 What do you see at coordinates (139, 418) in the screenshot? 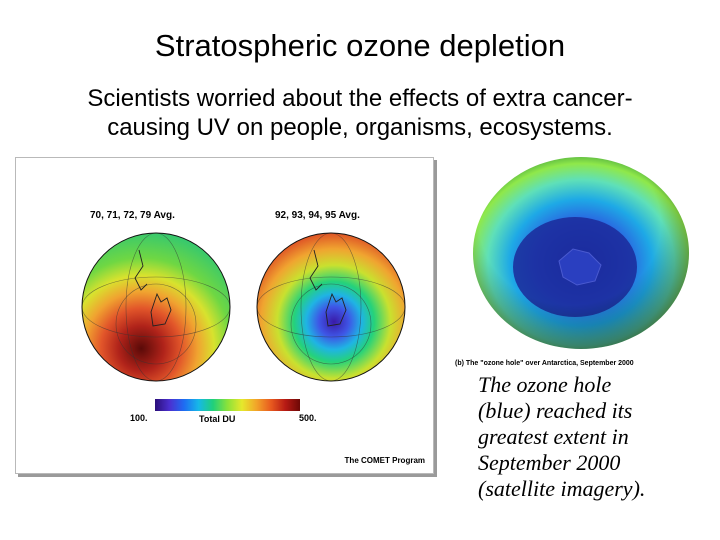
I see `colorbar-min-label: 100.` at bounding box center [139, 418].